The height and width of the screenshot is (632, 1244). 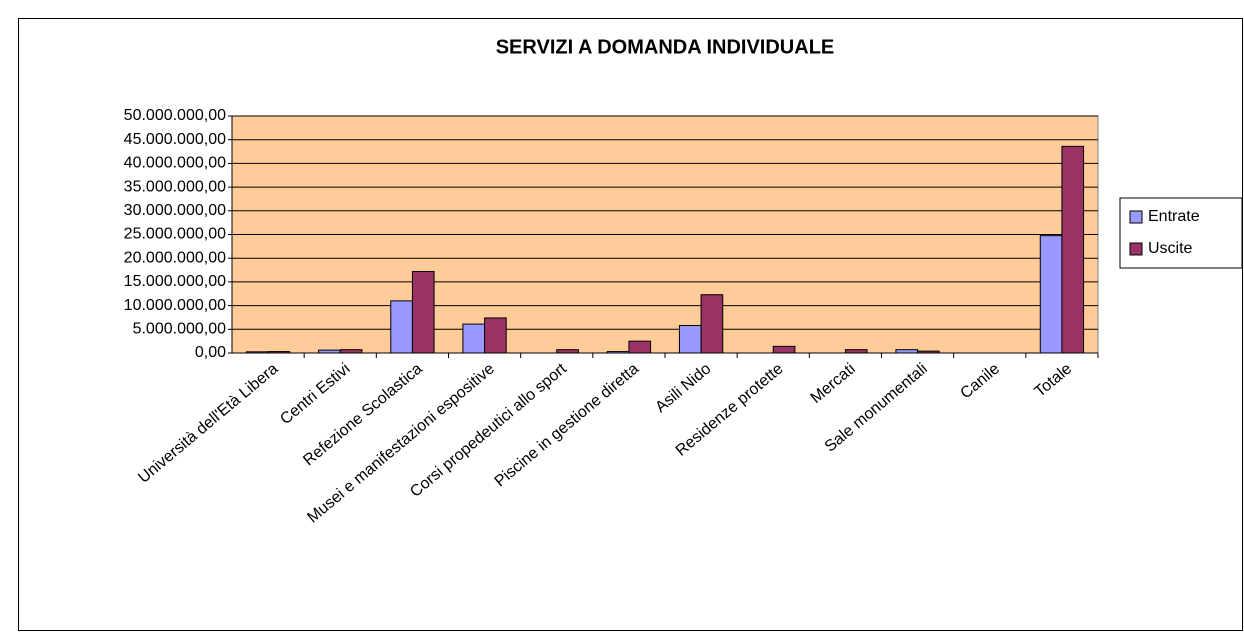 What do you see at coordinates (175, 281) in the screenshot?
I see `y-tick-label: 15.000.000,00` at bounding box center [175, 281].